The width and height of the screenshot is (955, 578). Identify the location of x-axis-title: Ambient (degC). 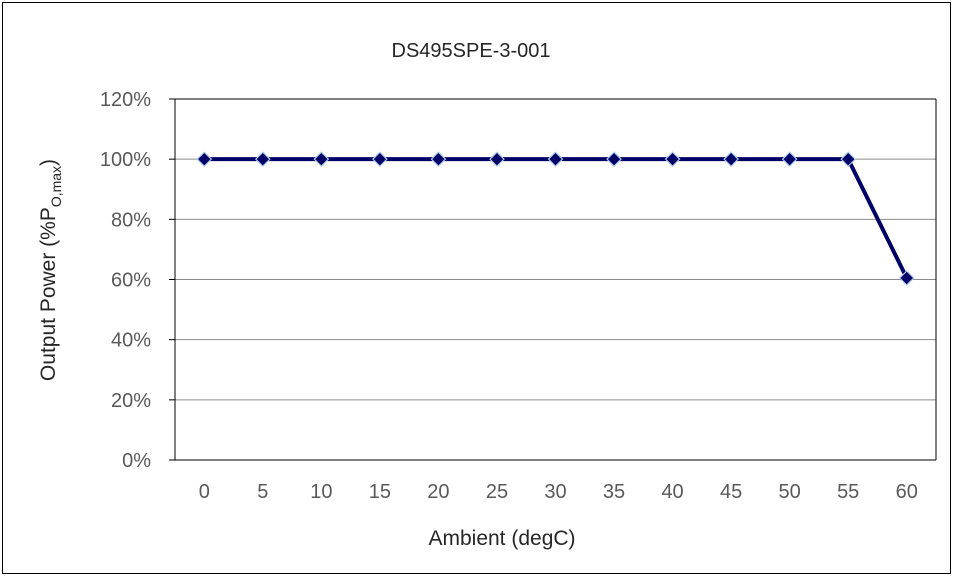
(501, 538).